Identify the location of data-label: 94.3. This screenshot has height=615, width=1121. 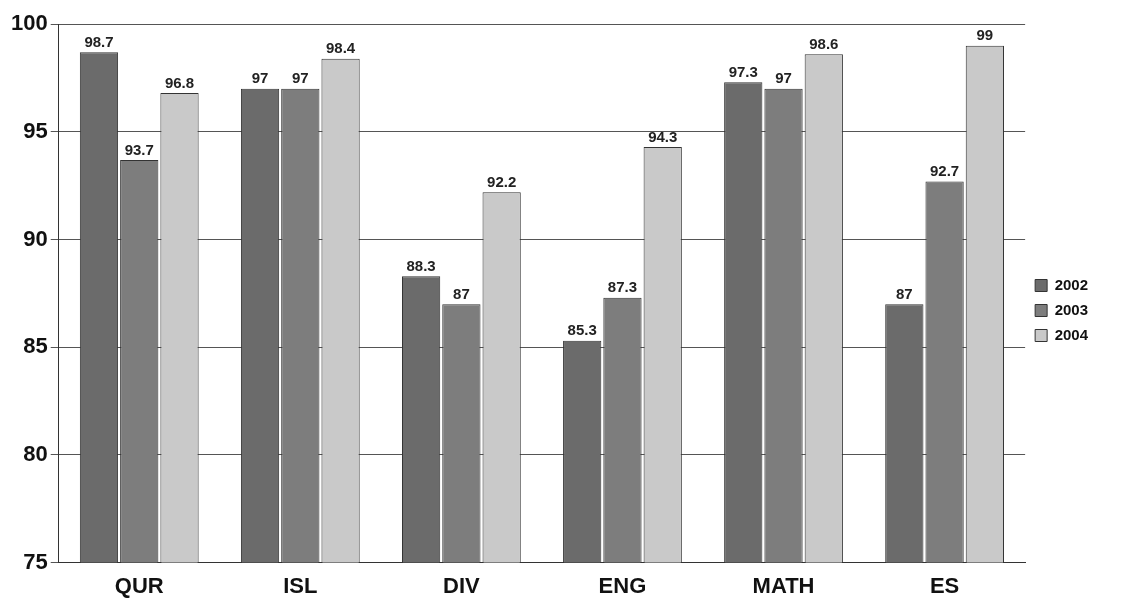
(663, 136).